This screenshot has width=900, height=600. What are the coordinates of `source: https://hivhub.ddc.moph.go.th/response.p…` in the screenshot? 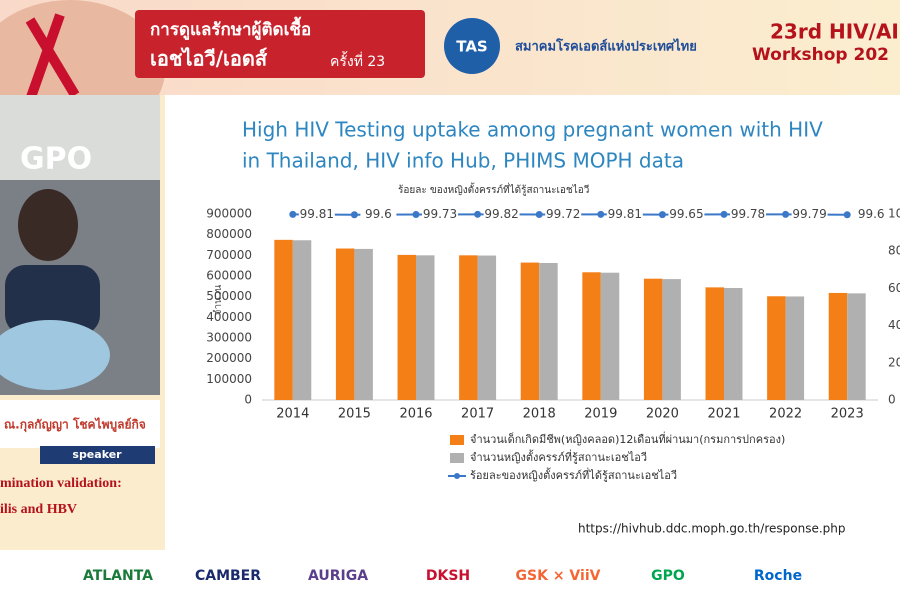 It's located at (712, 529).